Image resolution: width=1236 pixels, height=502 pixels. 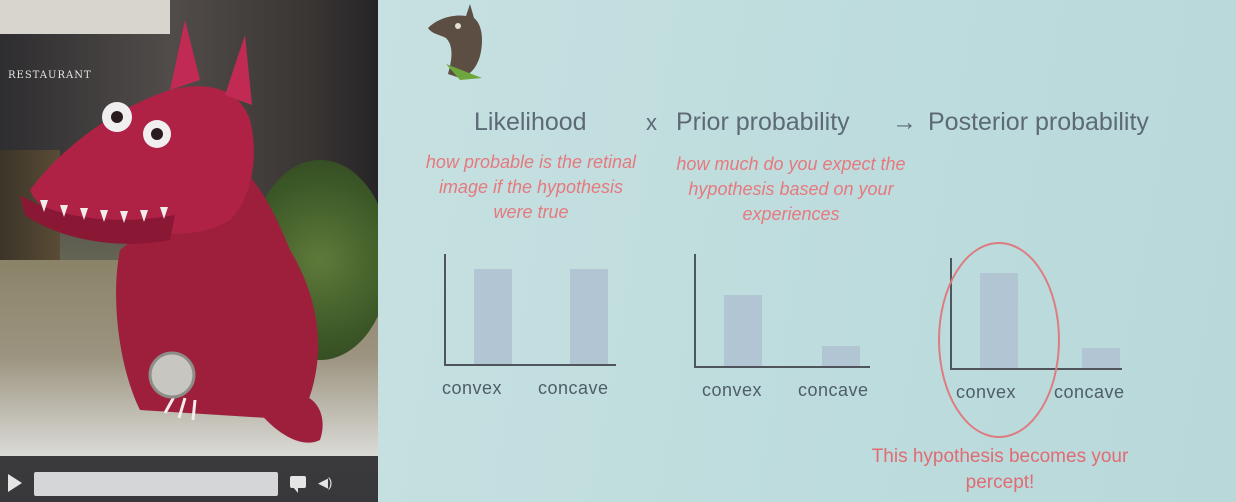 I want to click on prior-title: Prior probability, so click(x=763, y=122).